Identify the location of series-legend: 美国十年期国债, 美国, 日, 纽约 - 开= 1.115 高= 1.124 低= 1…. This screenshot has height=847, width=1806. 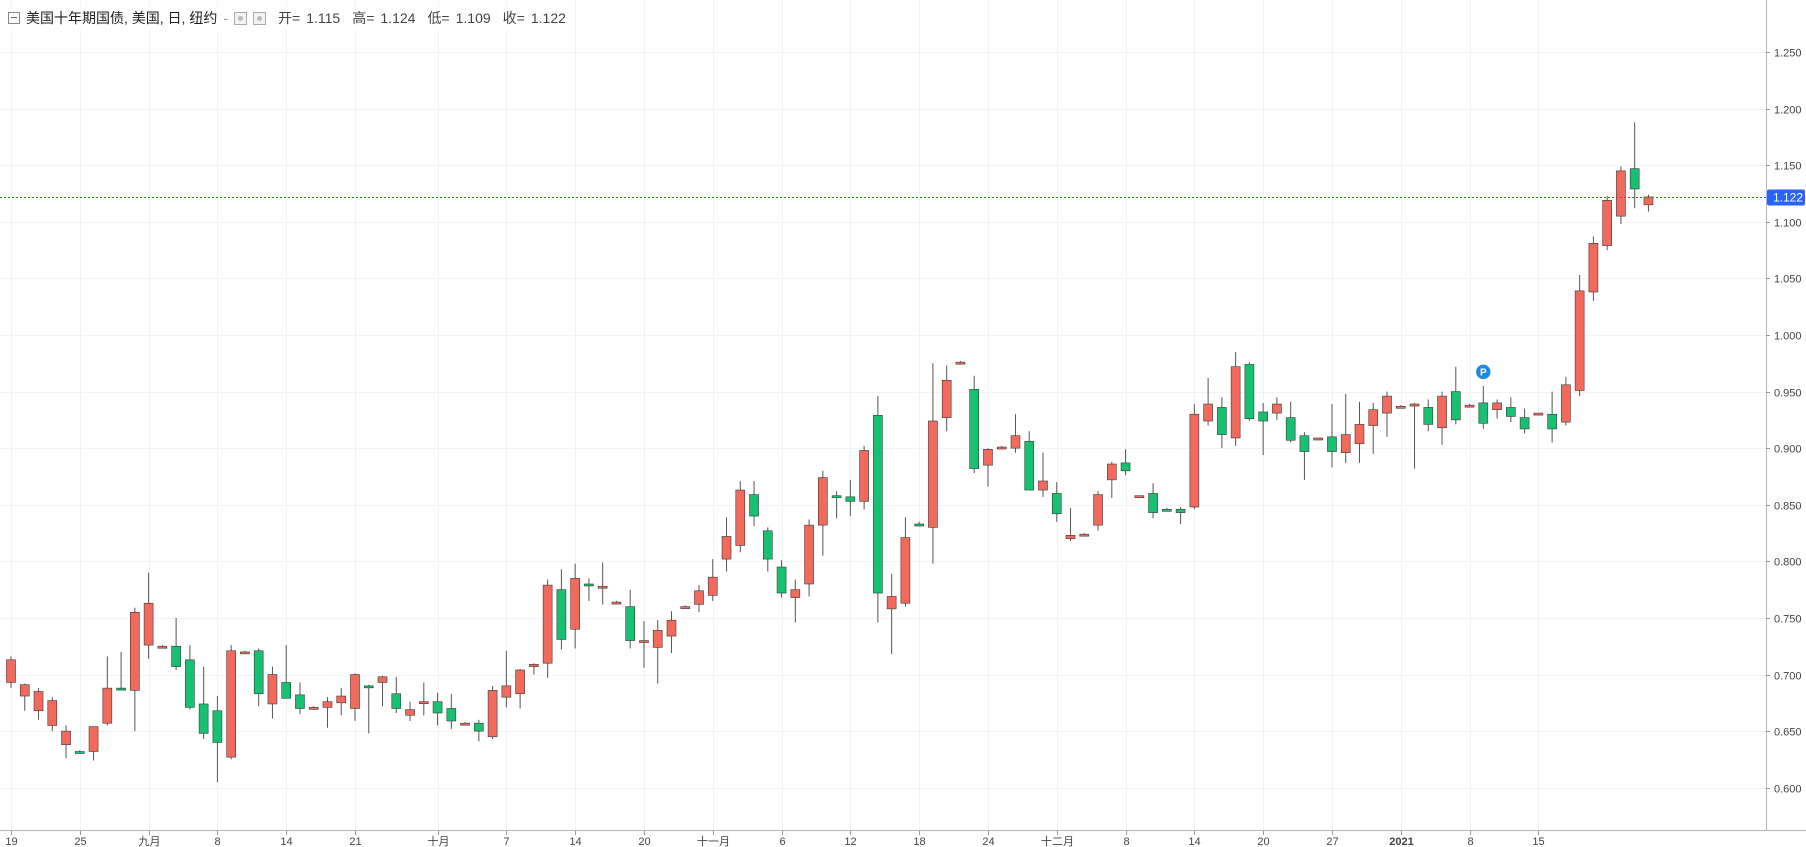
(287, 18).